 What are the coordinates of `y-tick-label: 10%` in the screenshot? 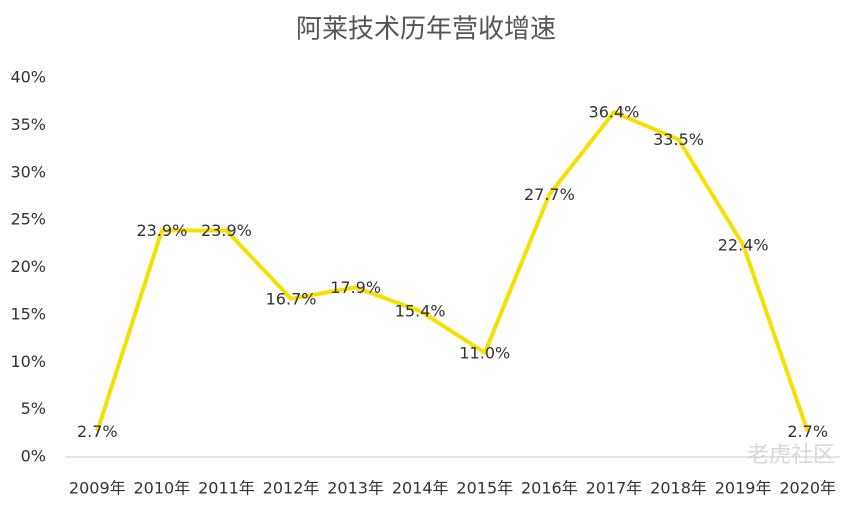 It's located at (28, 361).